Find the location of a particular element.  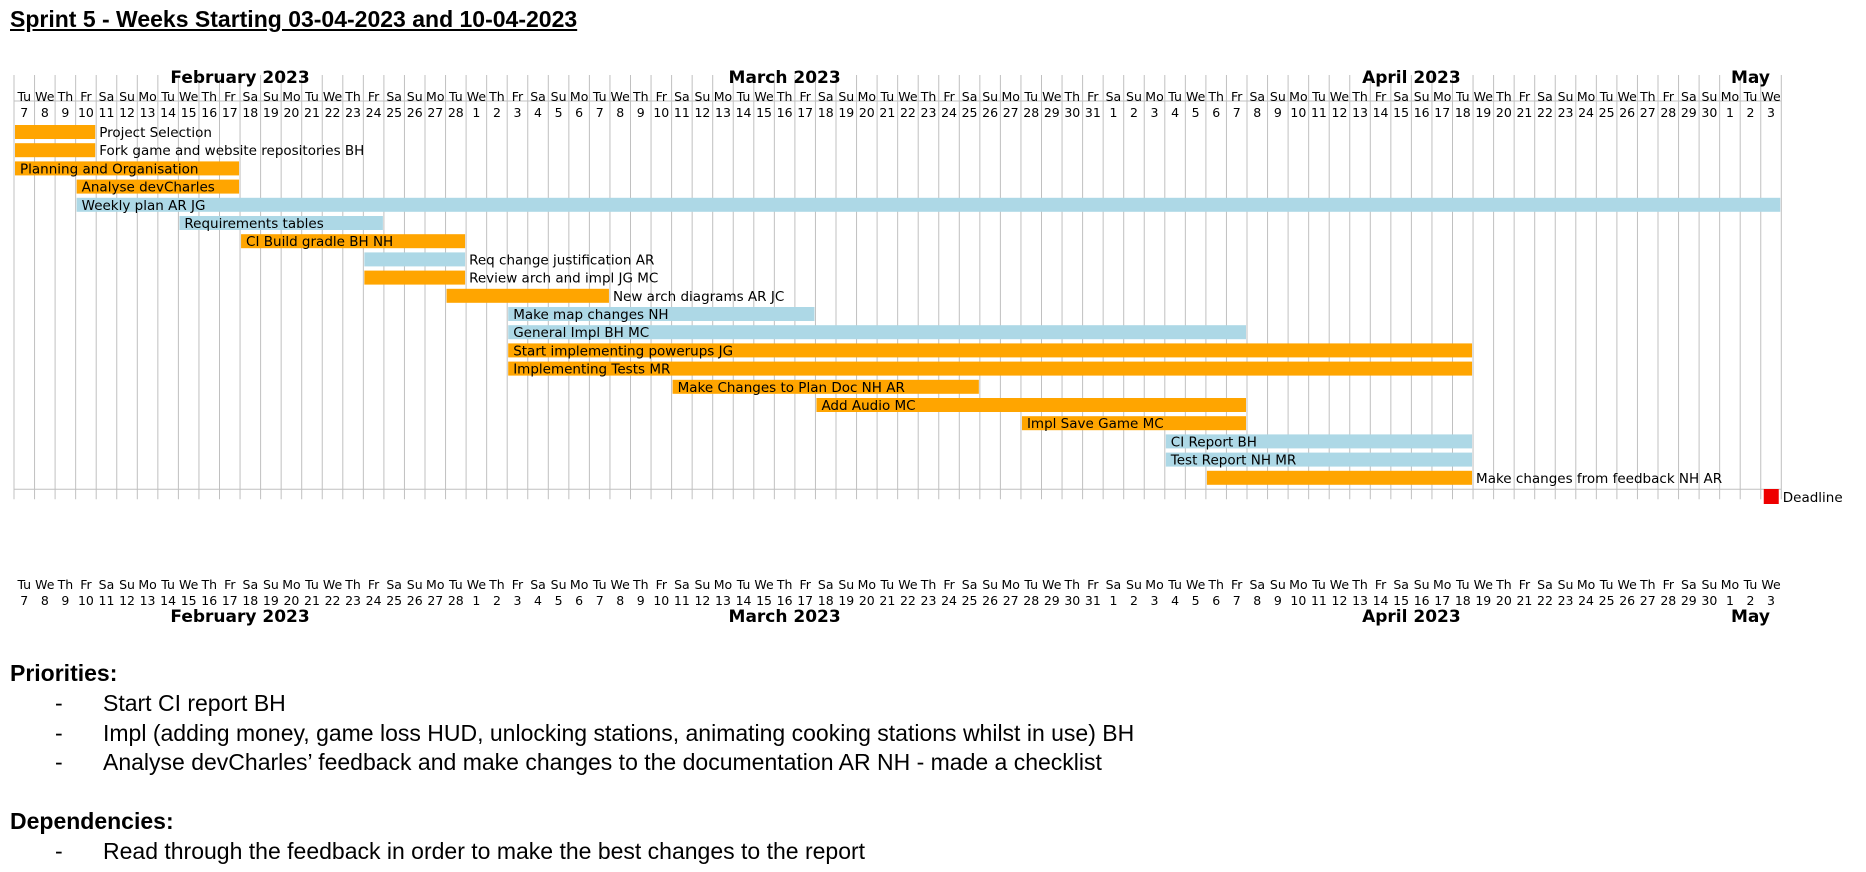

gantt-daynumber-label-bottom: 24 is located at coordinates (949, 600).